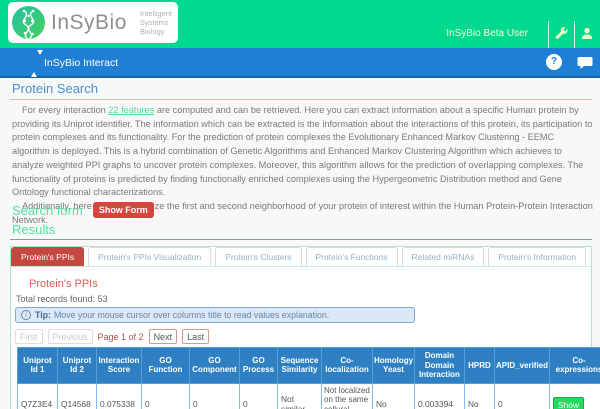  What do you see at coordinates (393, 395) in the screenshot?
I see `cell-homology-yeast: No` at bounding box center [393, 395].